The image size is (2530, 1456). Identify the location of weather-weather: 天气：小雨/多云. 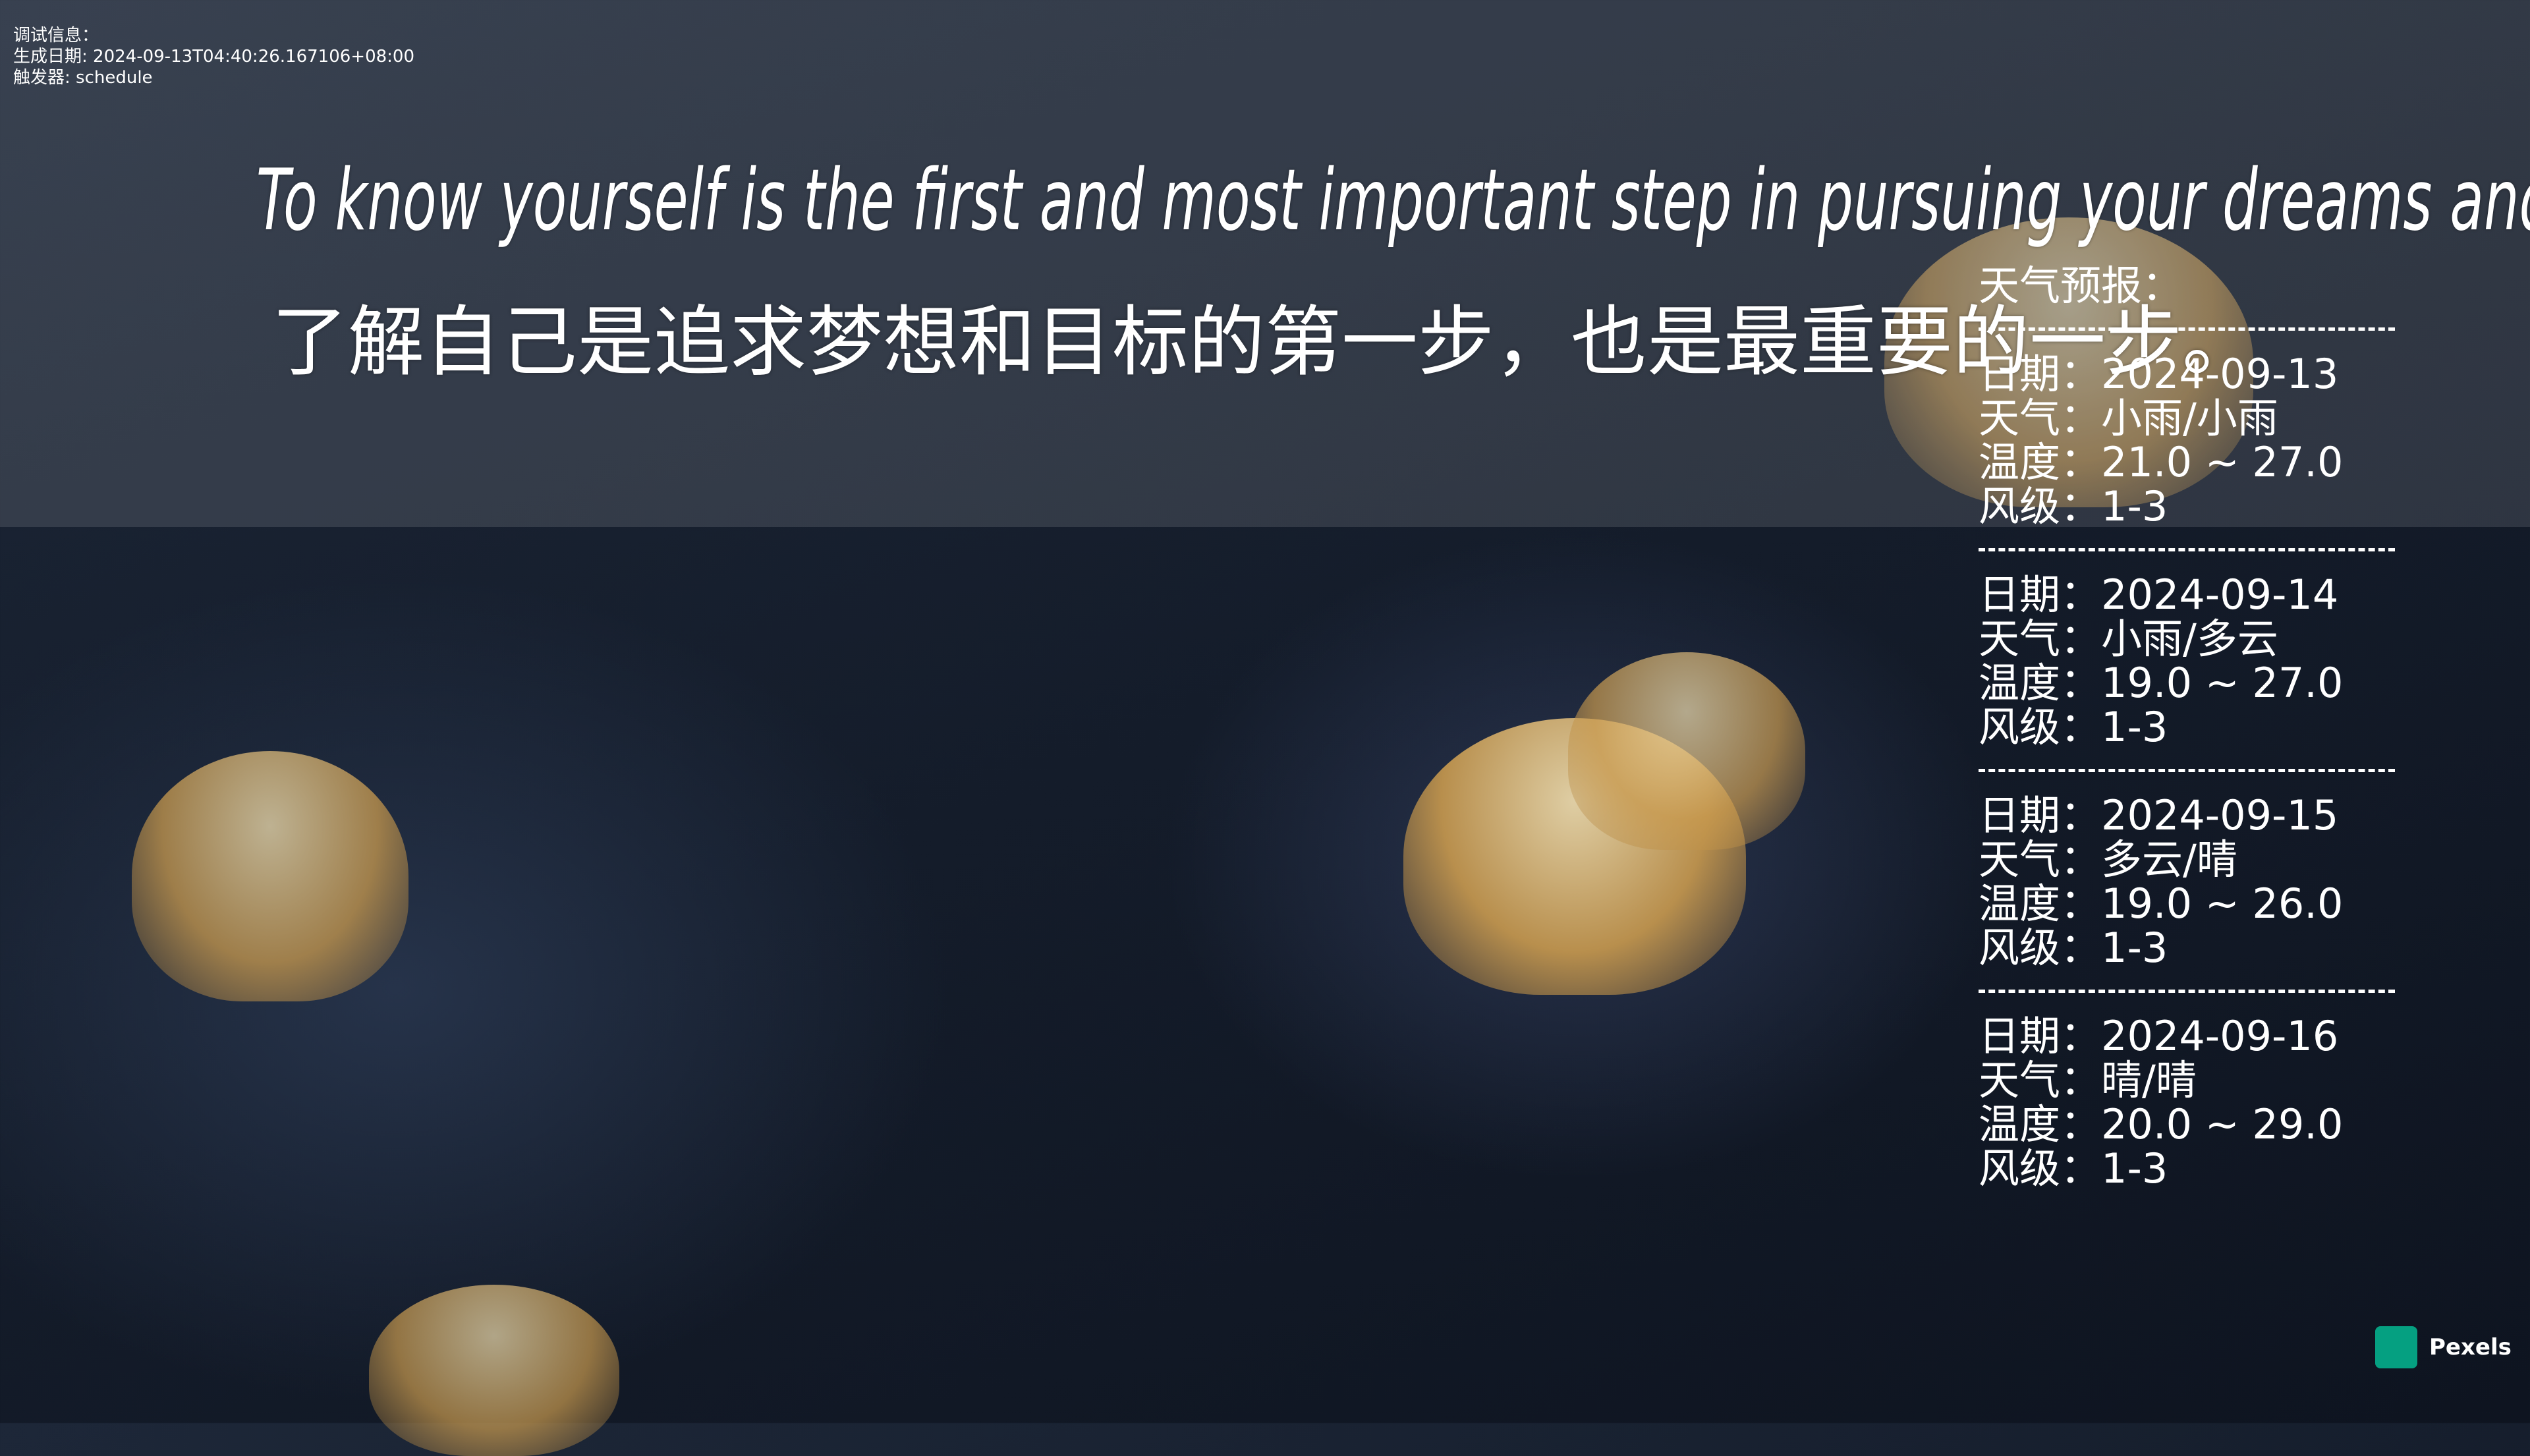
(2128, 639).